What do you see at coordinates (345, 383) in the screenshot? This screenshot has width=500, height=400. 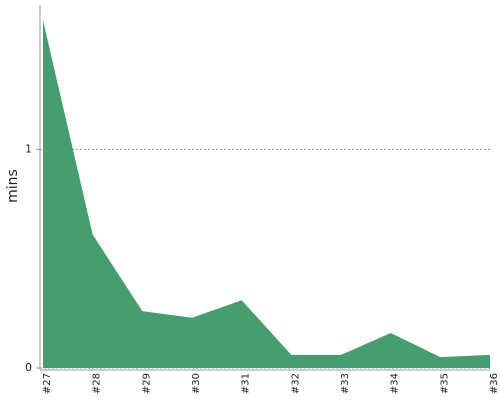 I see `x-tick-label: #33` at bounding box center [345, 383].